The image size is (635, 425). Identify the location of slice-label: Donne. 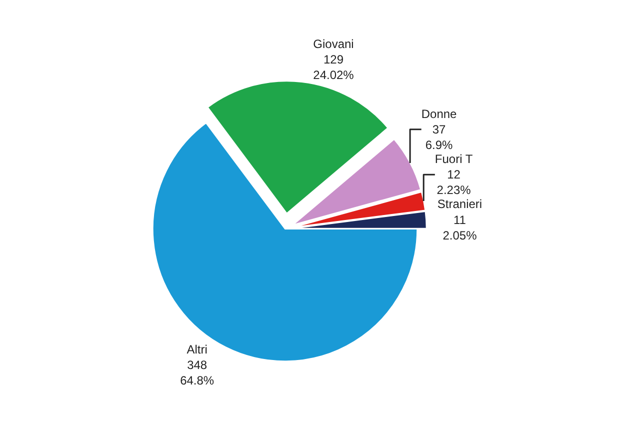
(439, 113).